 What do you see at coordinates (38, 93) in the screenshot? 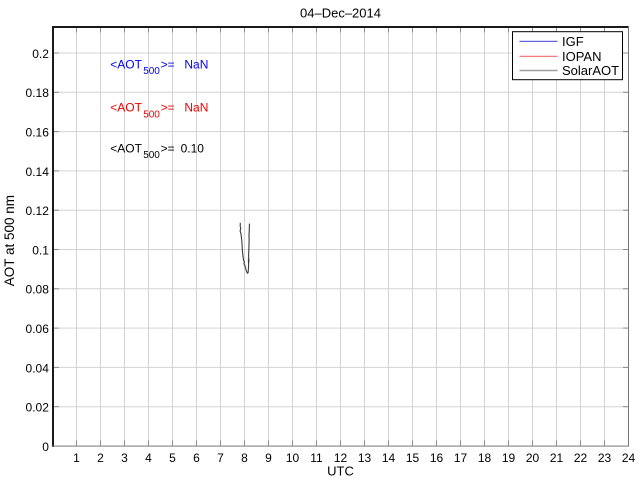
I see `svg-text: 0.18` at bounding box center [38, 93].